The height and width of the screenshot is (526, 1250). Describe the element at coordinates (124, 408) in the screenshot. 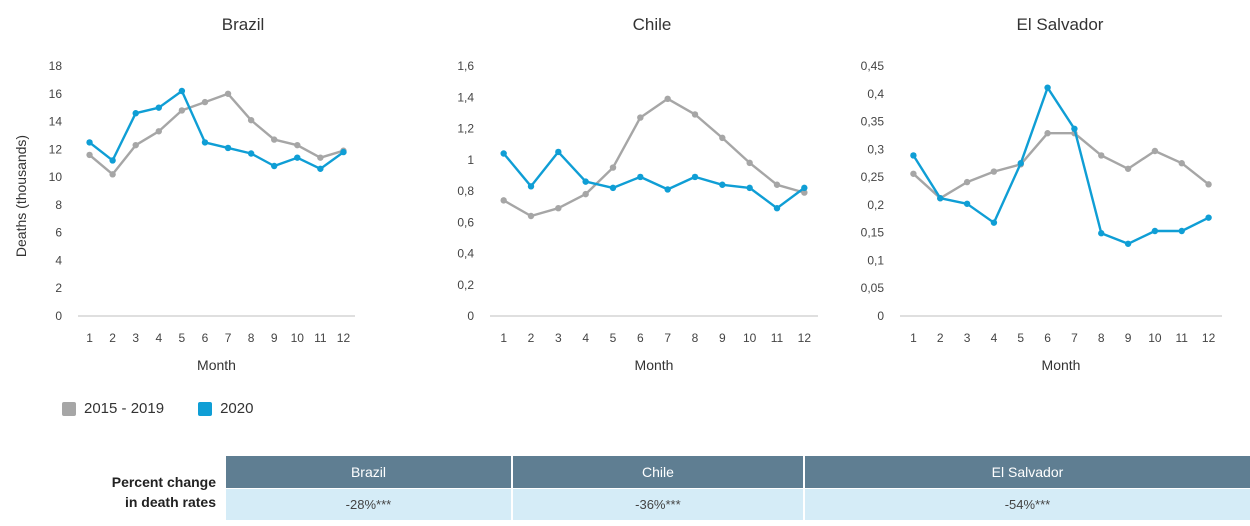

I see `legend-label-baseline: 2015 - 2019` at that location.